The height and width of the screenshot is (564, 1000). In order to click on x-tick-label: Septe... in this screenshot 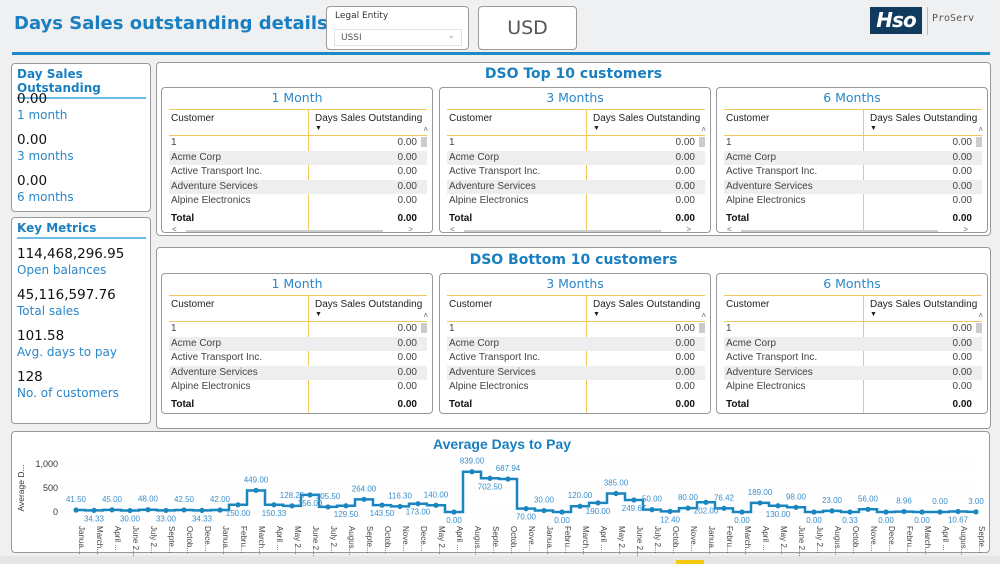, I will do `click(171, 540)`.